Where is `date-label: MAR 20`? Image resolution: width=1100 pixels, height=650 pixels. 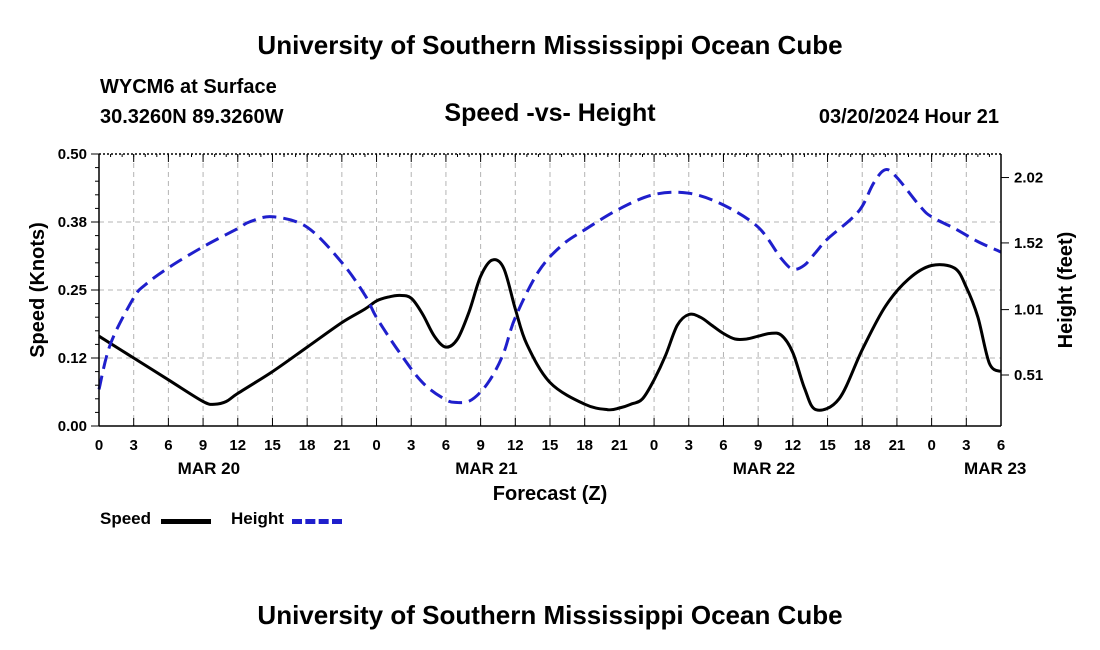 date-label: MAR 20 is located at coordinates (209, 468).